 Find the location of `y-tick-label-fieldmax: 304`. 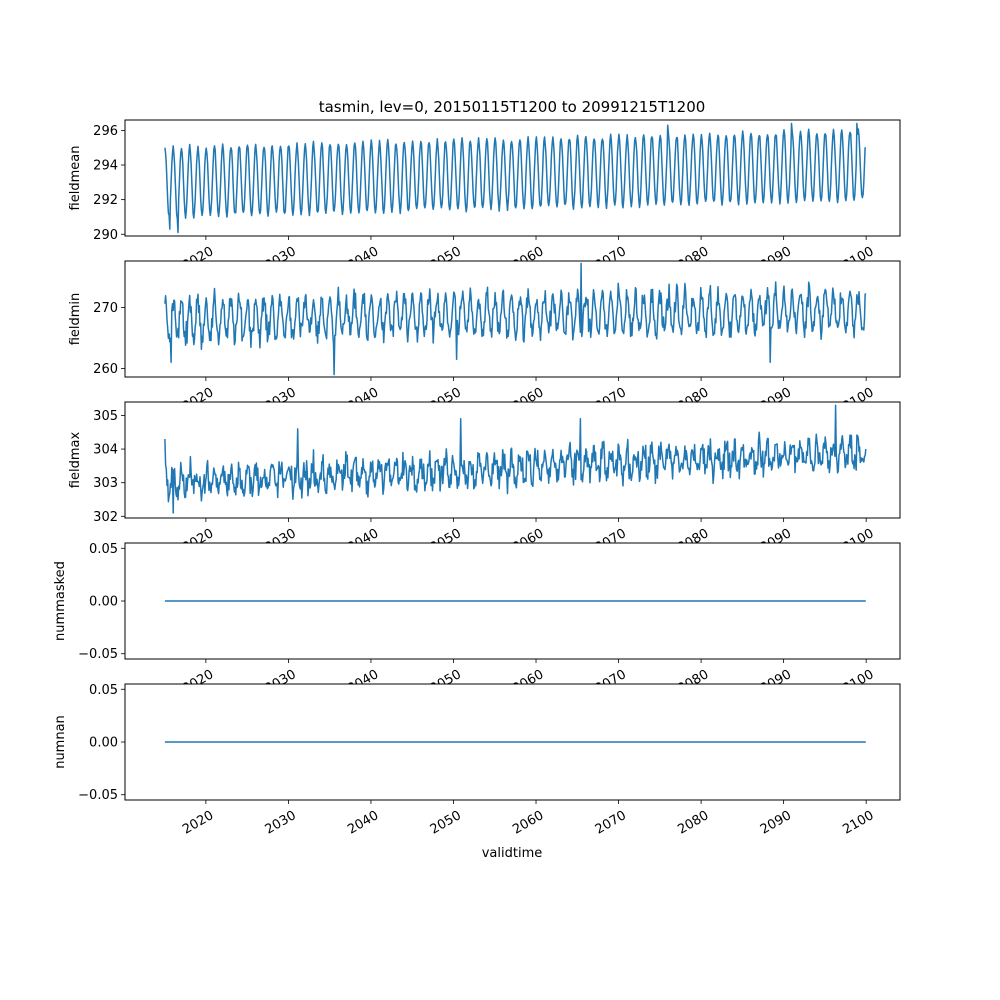

y-tick-label-fieldmax: 304 is located at coordinates (105, 450).